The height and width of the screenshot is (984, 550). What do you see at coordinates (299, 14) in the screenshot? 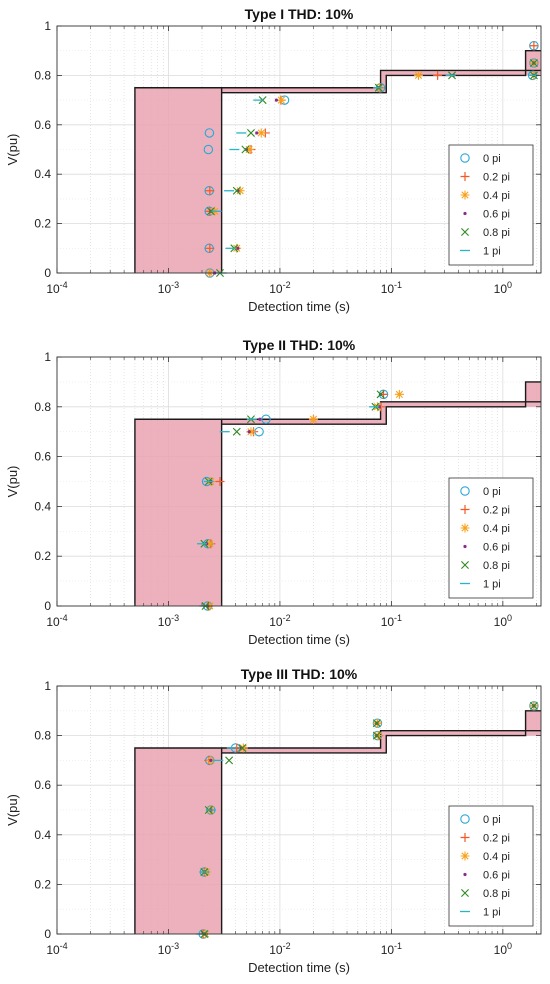
I see `chart-title: Type I THD: 10%` at bounding box center [299, 14].